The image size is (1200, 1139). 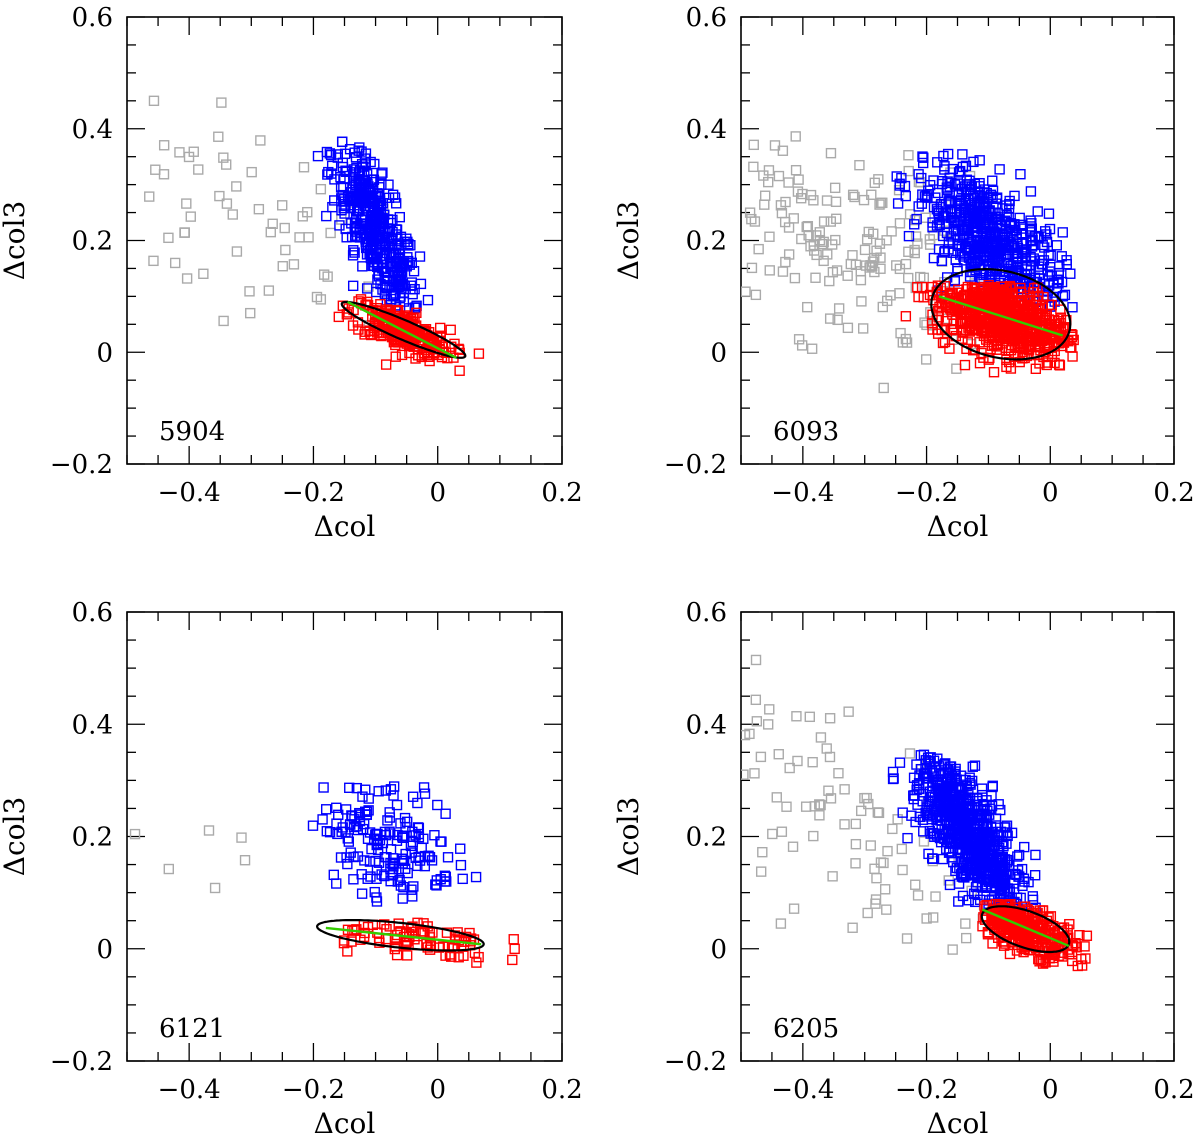 What do you see at coordinates (706, 725) in the screenshot?
I see `y-tick-label: 0.4` at bounding box center [706, 725].